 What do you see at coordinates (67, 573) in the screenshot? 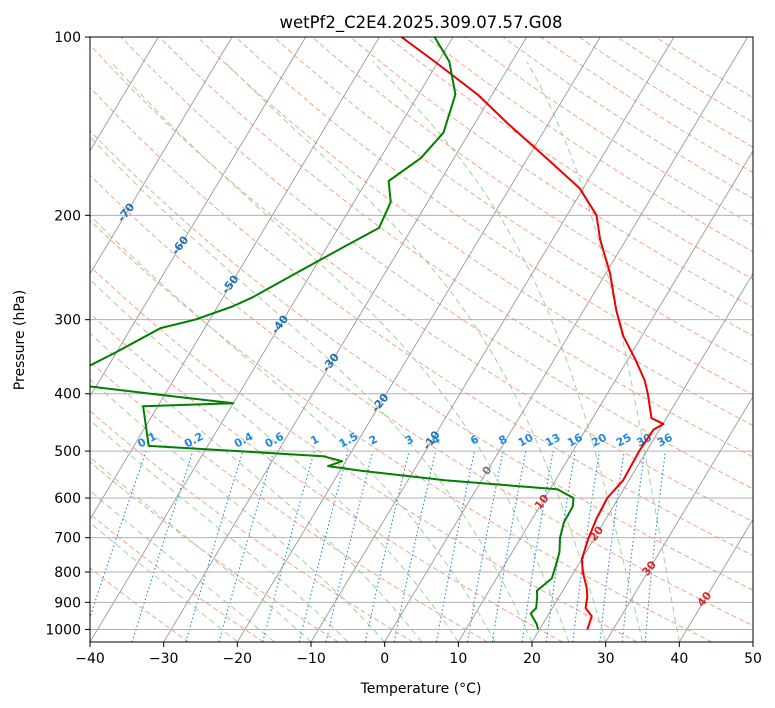
I see `y-tick-label: 800` at bounding box center [67, 573].